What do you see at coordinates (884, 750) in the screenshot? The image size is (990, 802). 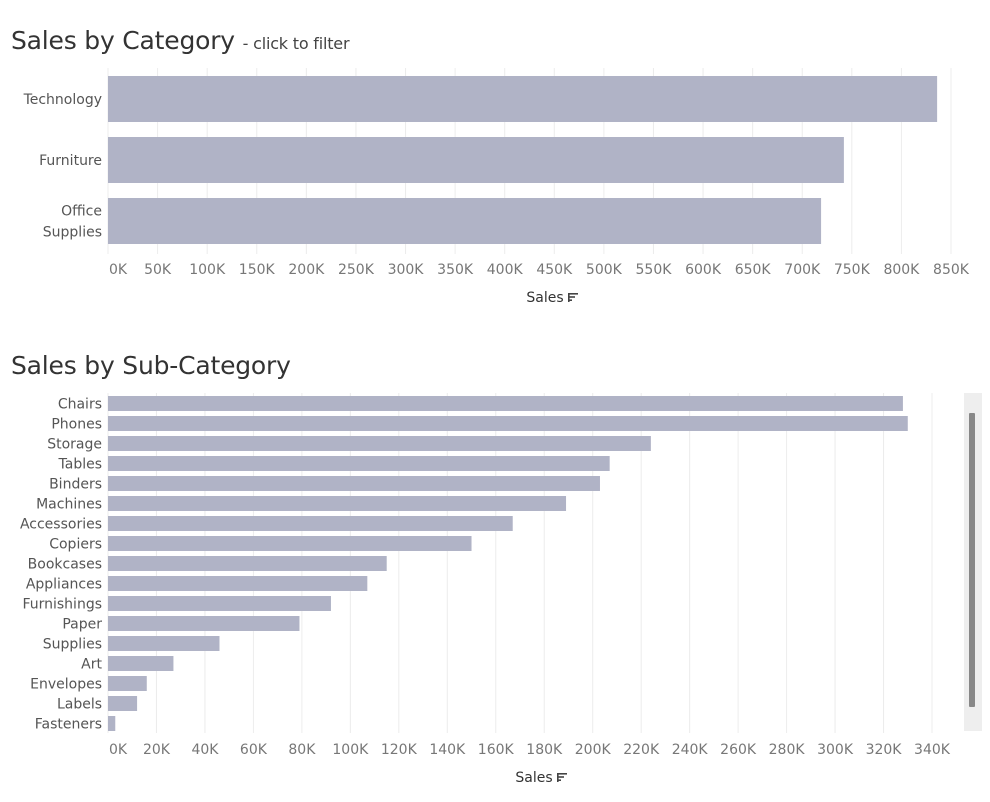 I see `x-tick-label: 320K` at bounding box center [884, 750].